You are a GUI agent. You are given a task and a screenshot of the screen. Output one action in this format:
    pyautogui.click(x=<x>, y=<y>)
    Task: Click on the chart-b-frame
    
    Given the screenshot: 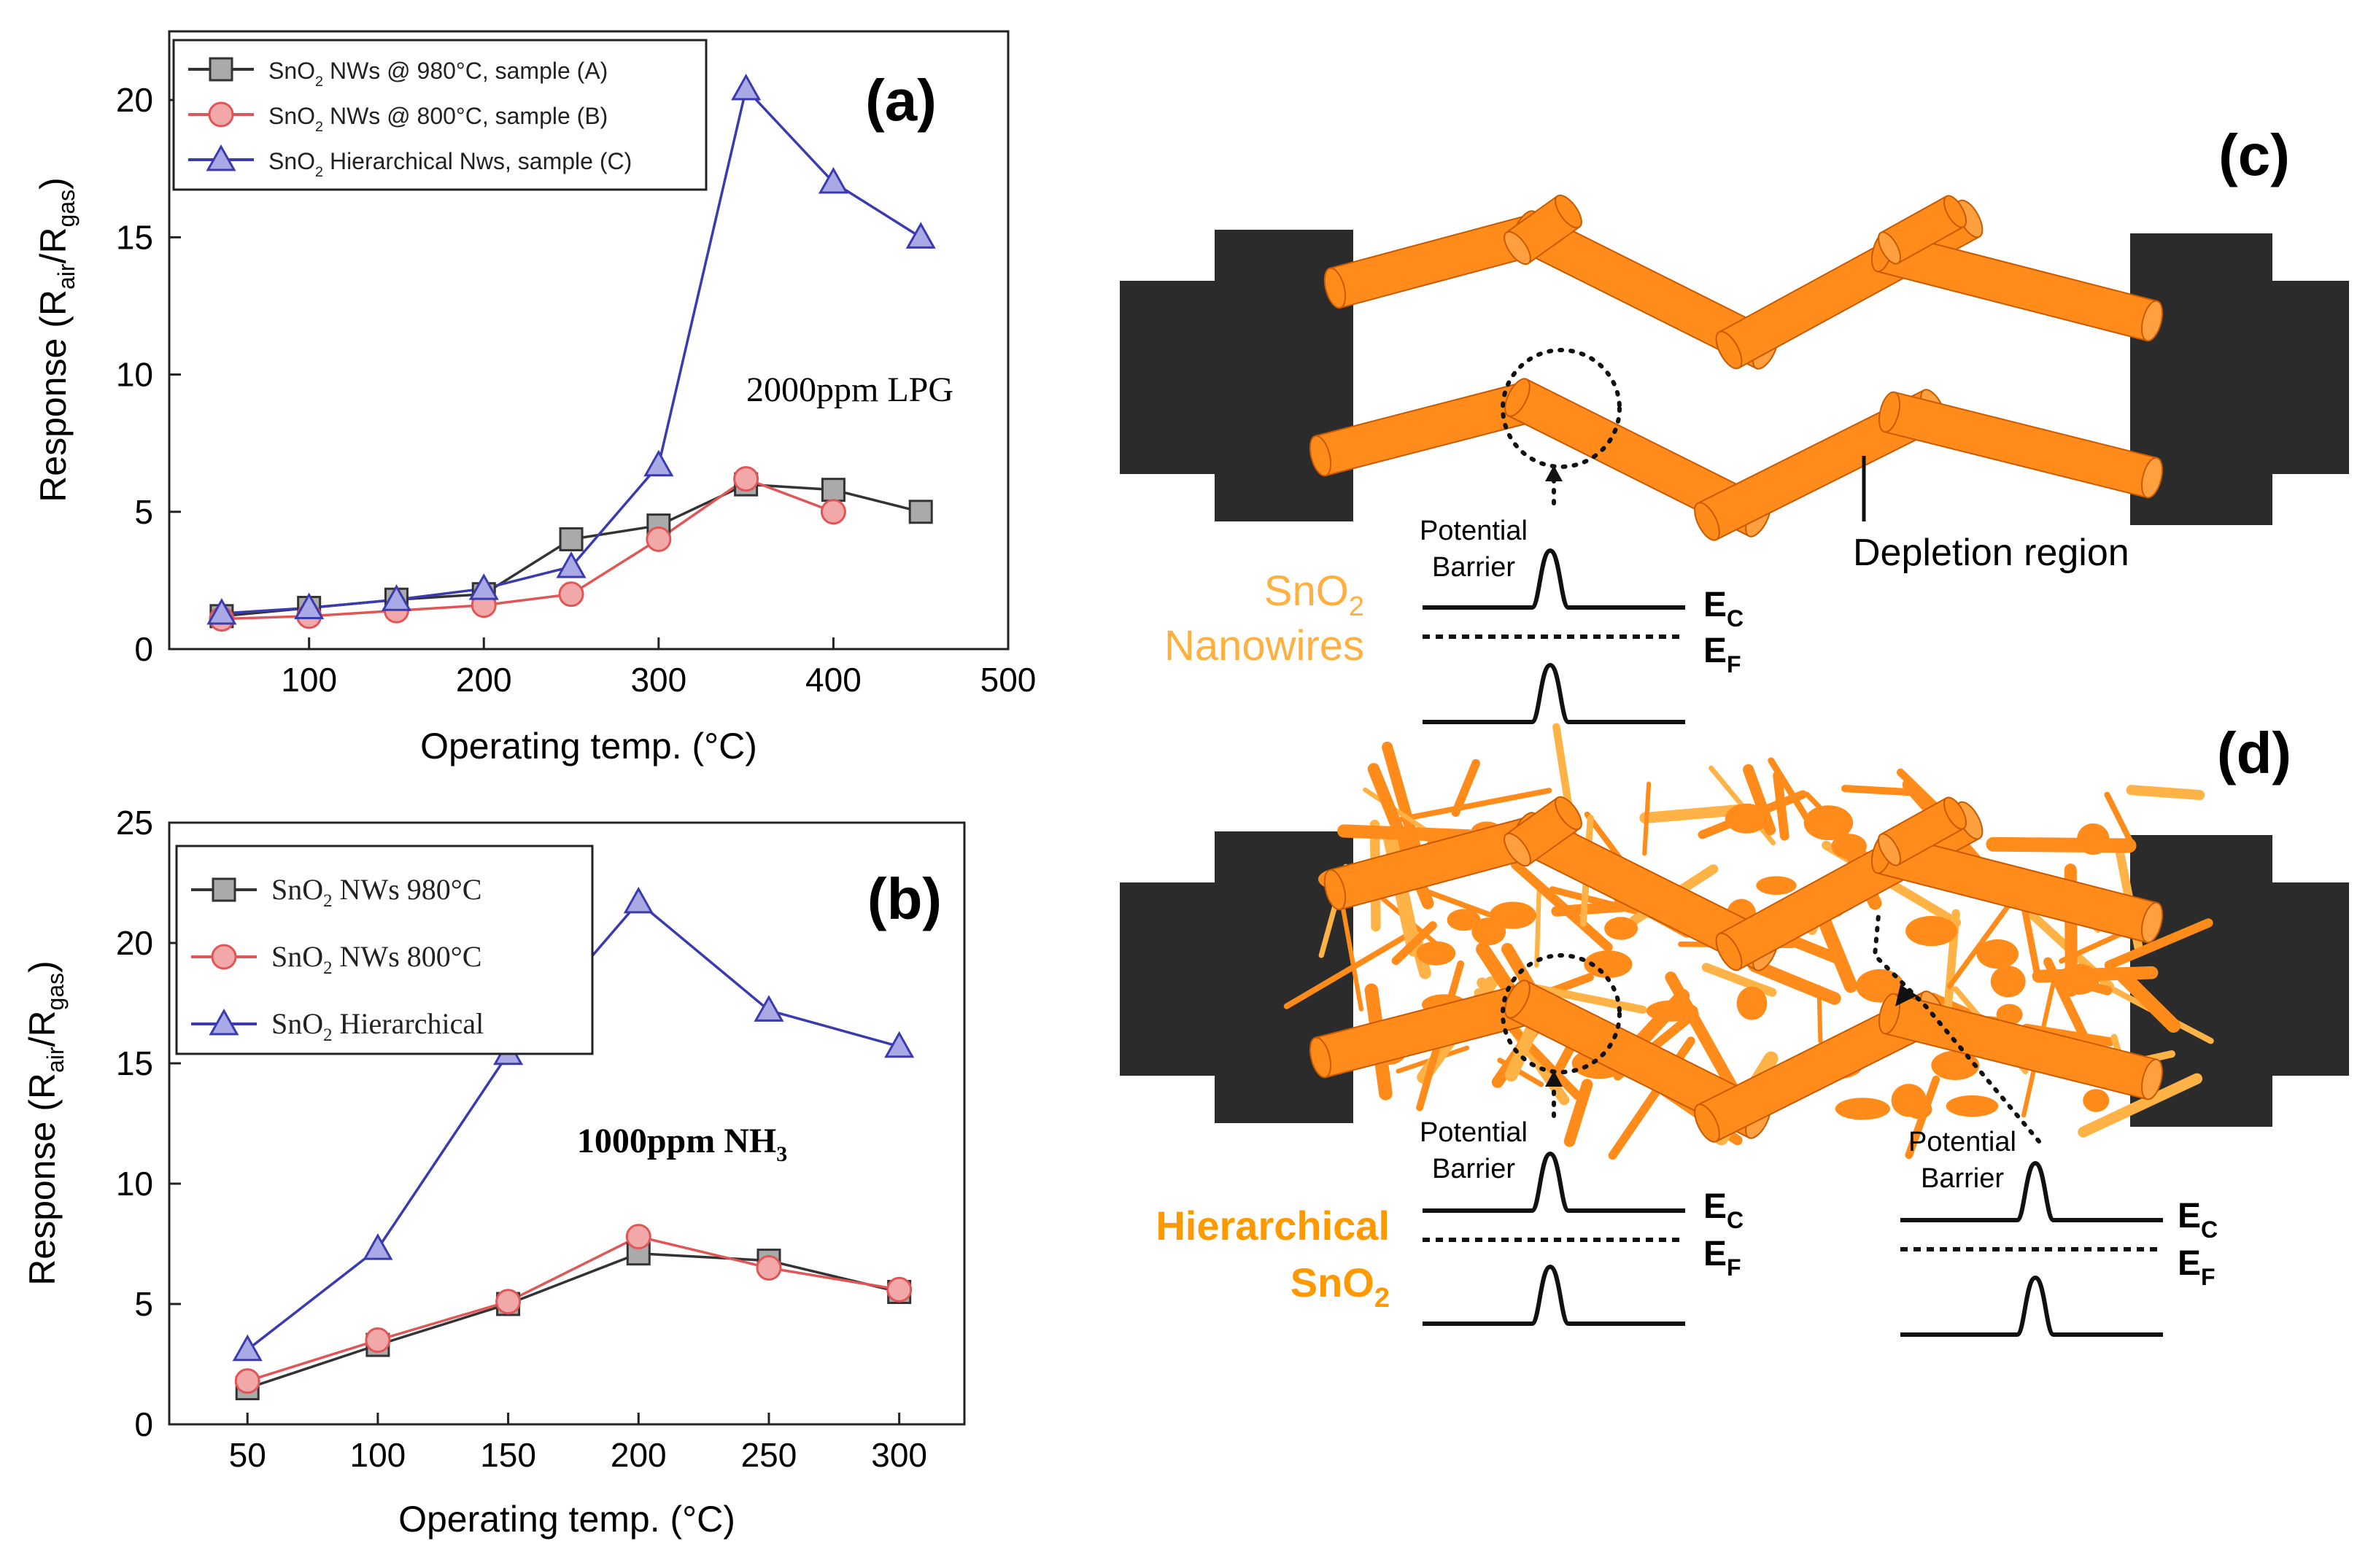 What is the action you would take?
    pyautogui.click(x=567, y=1123)
    